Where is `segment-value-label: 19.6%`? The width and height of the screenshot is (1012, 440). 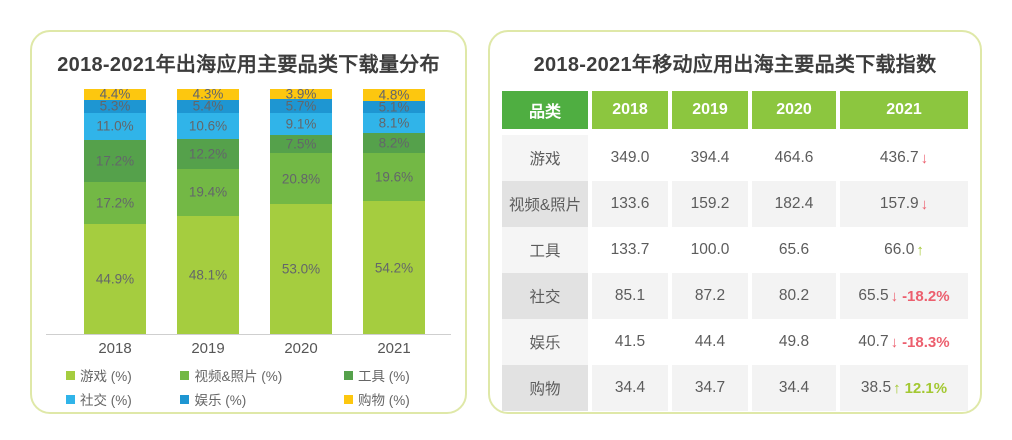 segment-value-label: 19.6% is located at coordinates (394, 177).